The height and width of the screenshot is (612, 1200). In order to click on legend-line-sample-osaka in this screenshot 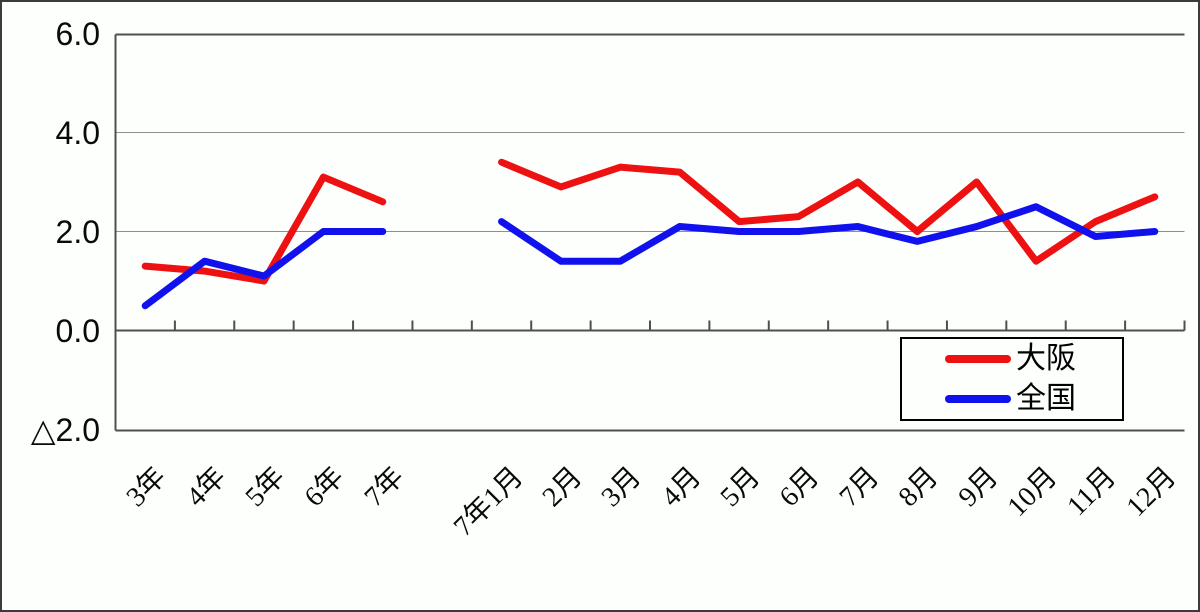, I will do `click(978, 359)`.